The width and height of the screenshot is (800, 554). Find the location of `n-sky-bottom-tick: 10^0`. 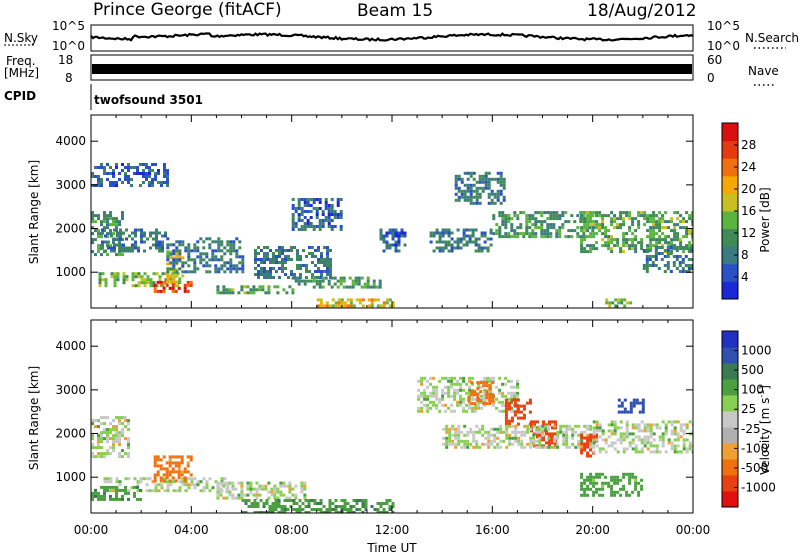

n-sky-bottom-tick: 10^0 is located at coordinates (68, 46).